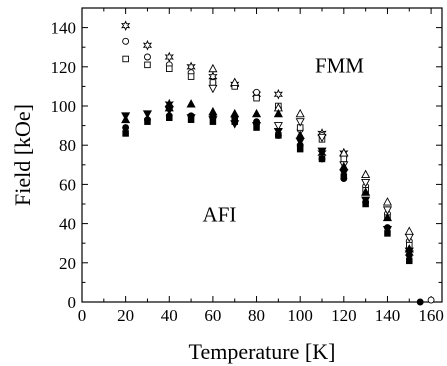 The height and width of the screenshot is (366, 447). Describe the element at coordinates (344, 315) in the screenshot. I see `x-tick-label: 120` at that location.